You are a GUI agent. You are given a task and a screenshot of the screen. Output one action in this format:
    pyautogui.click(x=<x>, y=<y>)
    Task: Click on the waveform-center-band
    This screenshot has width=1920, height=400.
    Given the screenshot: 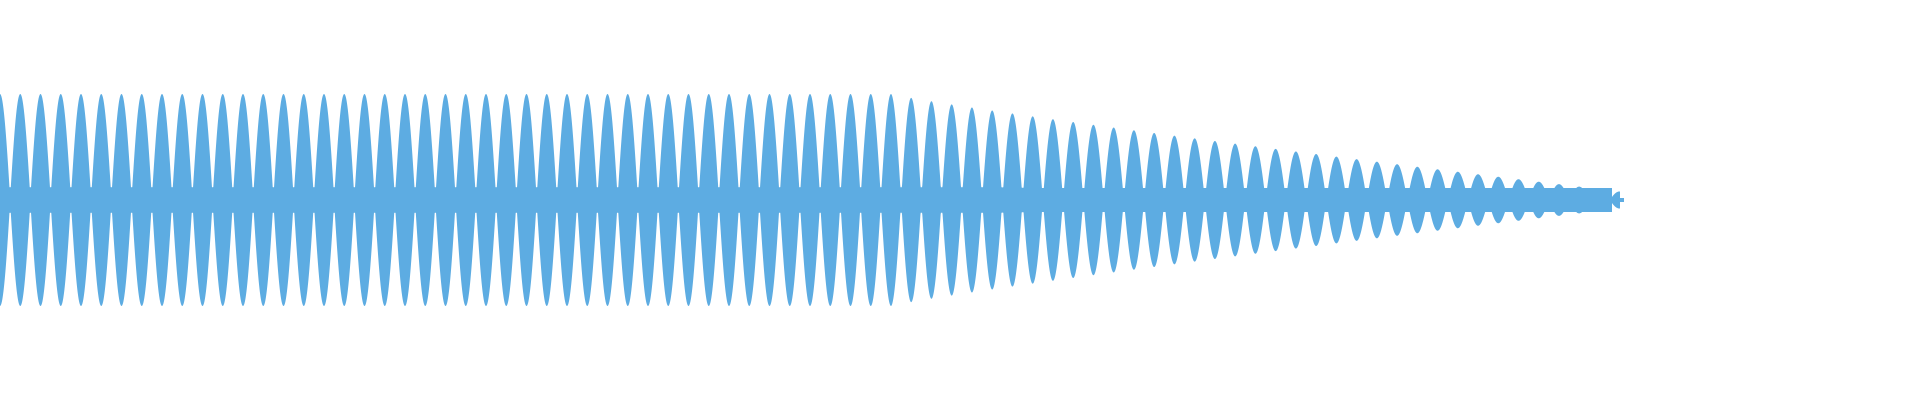 What is the action you would take?
    pyautogui.click(x=806, y=200)
    